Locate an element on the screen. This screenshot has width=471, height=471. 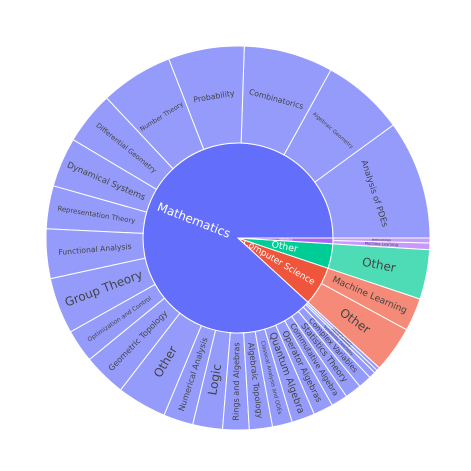
sector-label: Methodology is located at coordinates (382, 240).